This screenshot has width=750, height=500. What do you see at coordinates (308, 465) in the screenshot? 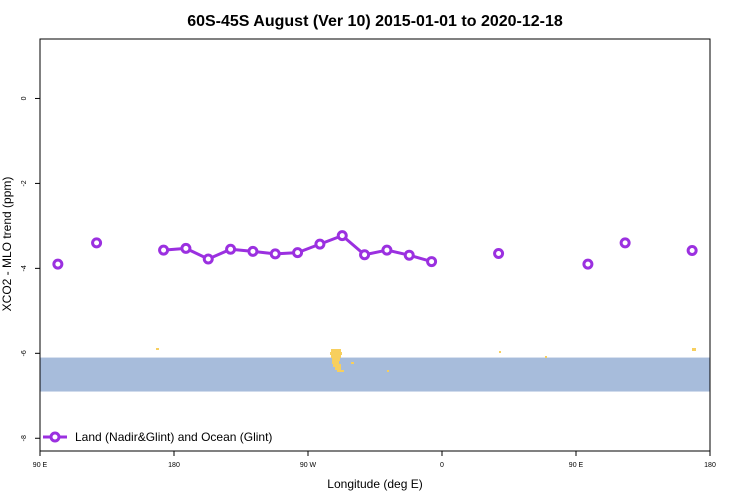
I see `x-tick-label: 90 W` at bounding box center [308, 465].